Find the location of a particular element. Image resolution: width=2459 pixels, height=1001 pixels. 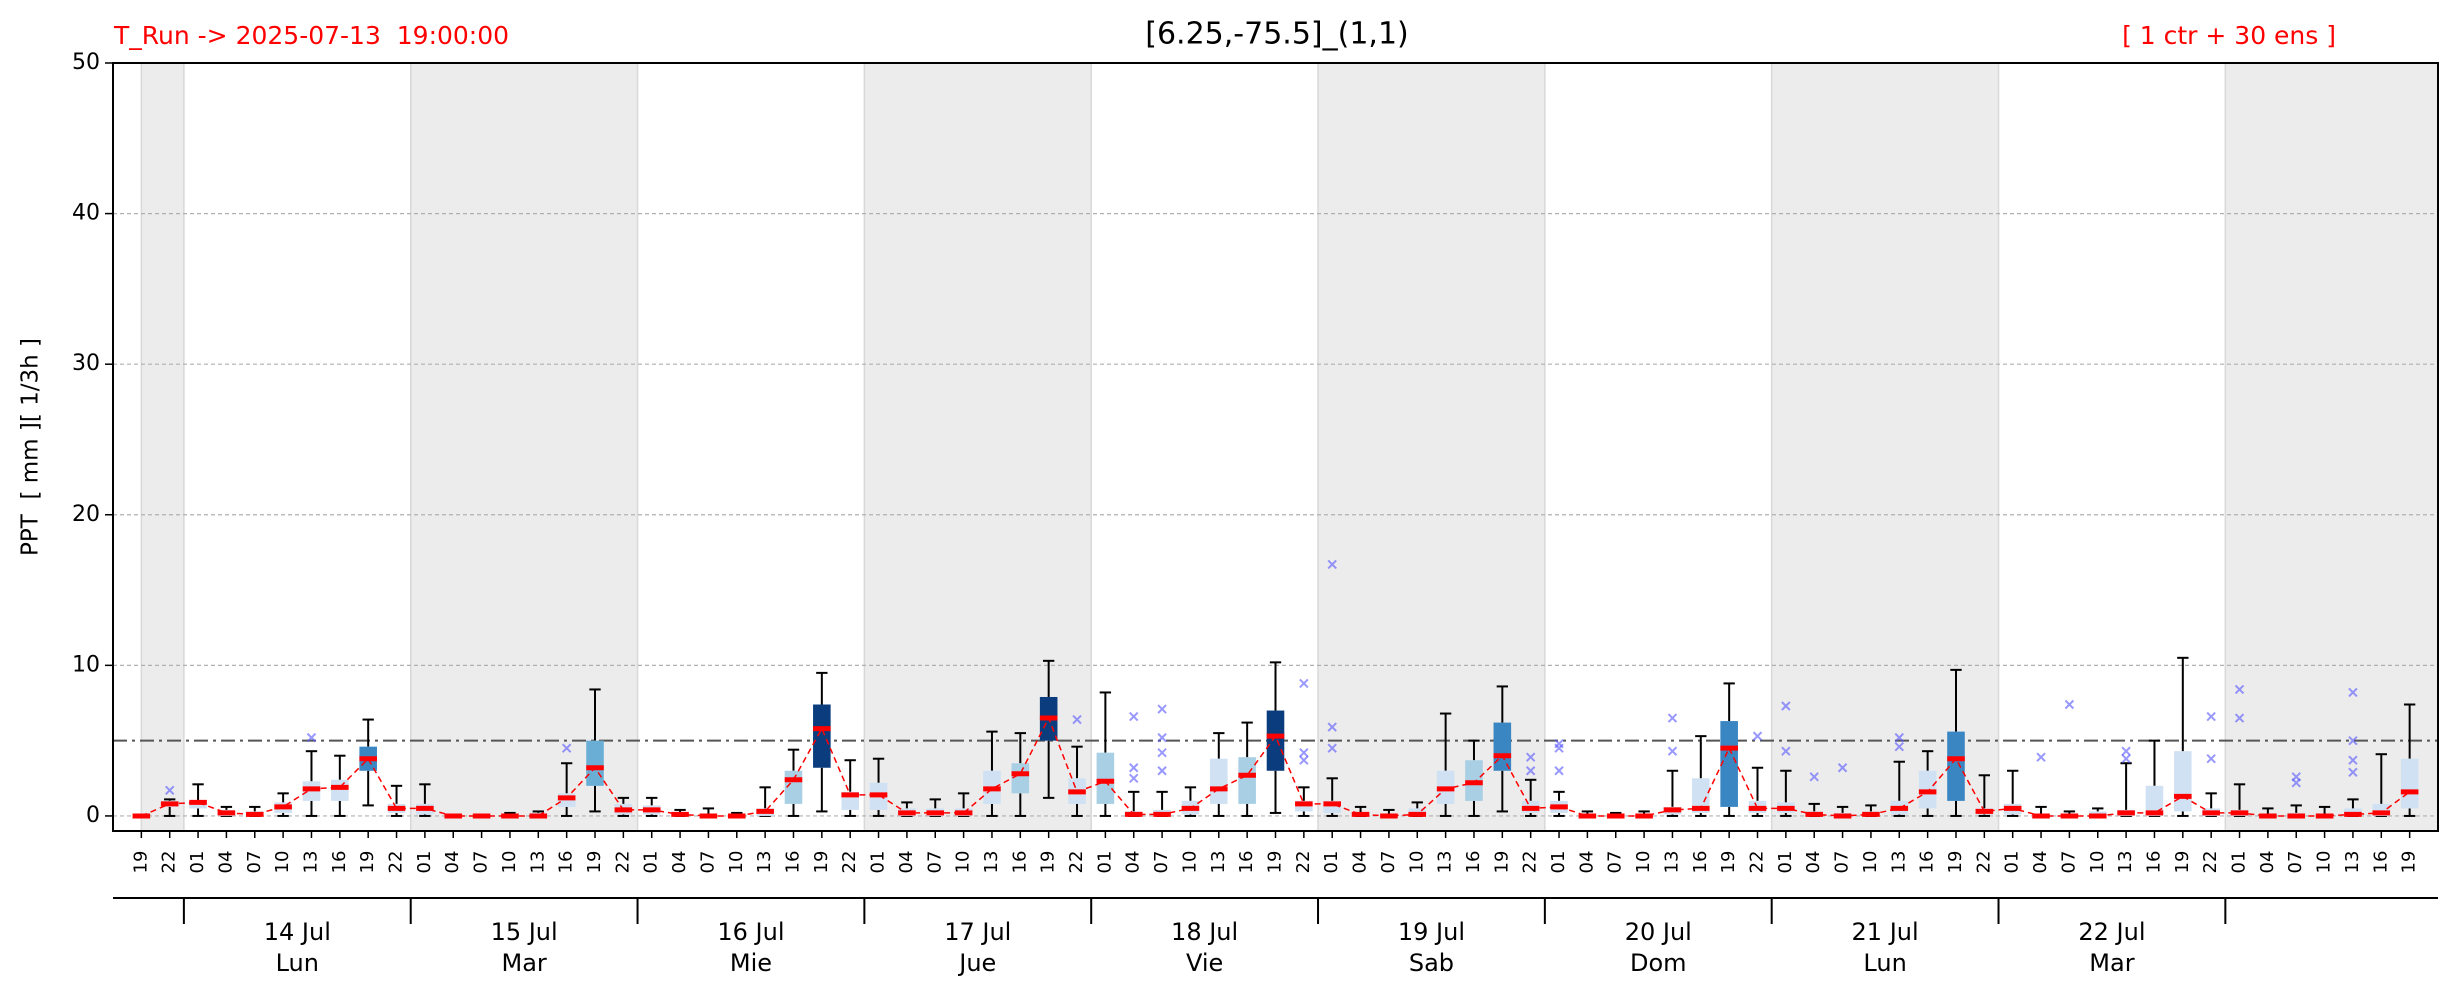

day-label: 14 Jul is located at coordinates (297, 932).